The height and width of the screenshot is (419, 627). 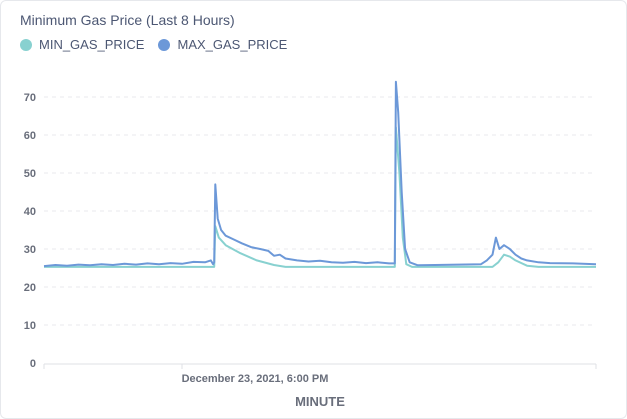 What do you see at coordinates (30, 231) in the screenshot?
I see `y-axis-ticks: 0 10 20 30 40 50 60 70` at bounding box center [30, 231].